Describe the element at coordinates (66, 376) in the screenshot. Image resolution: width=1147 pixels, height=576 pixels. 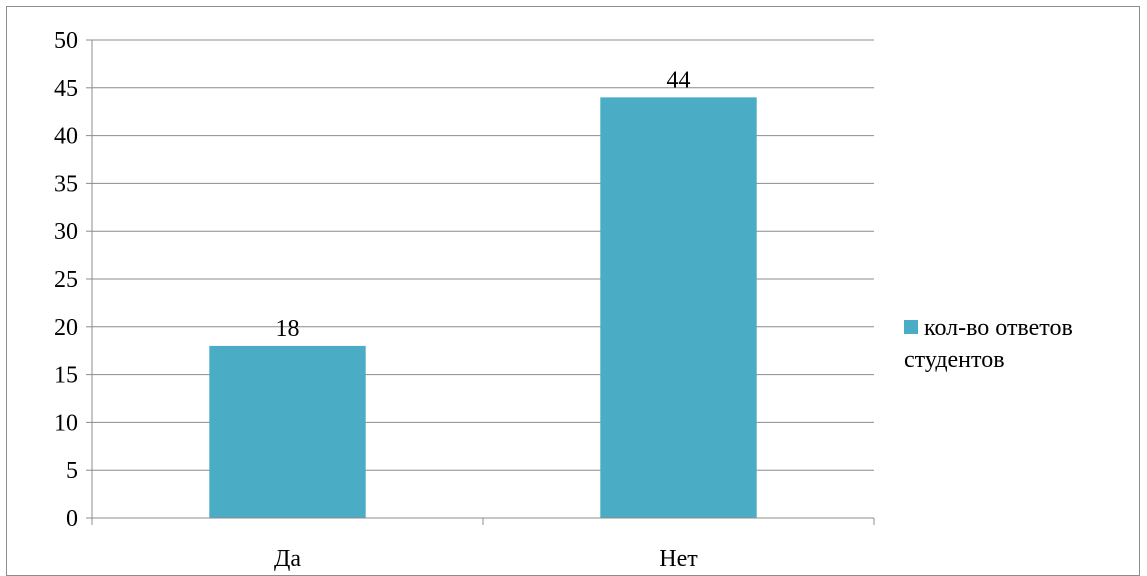
I see `y-tick-label: 15` at that location.